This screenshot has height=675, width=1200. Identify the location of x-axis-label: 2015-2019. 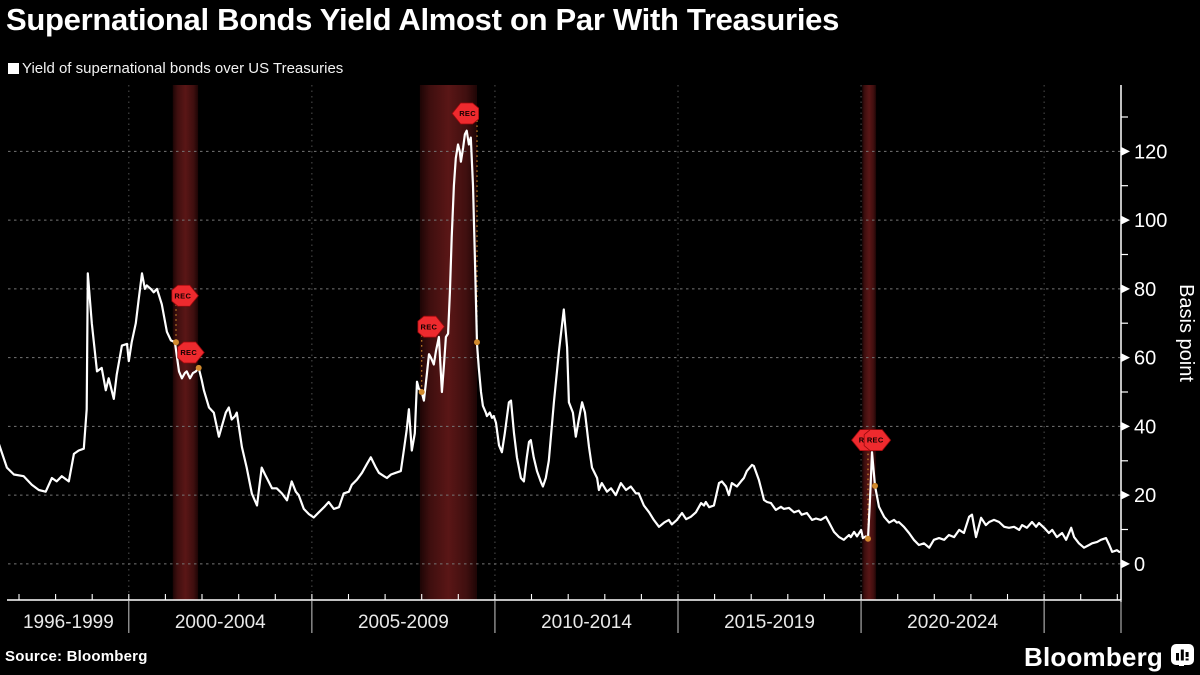
(769, 622).